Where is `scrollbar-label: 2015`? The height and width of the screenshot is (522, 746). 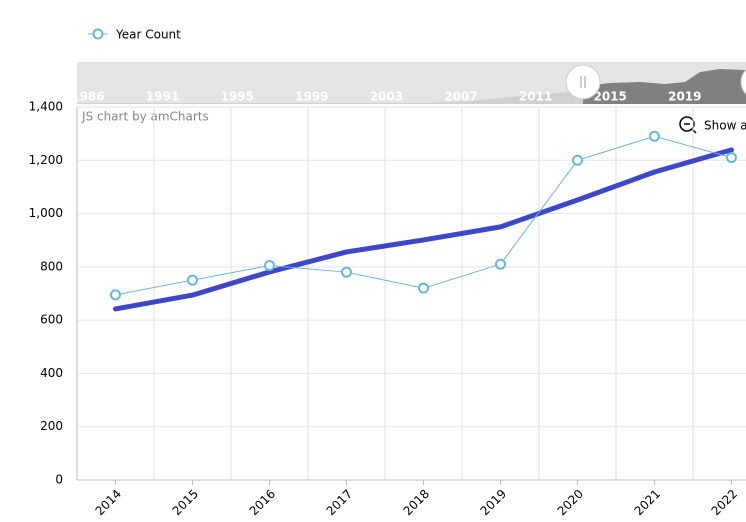
scrollbar-label: 2015 is located at coordinates (609, 97).